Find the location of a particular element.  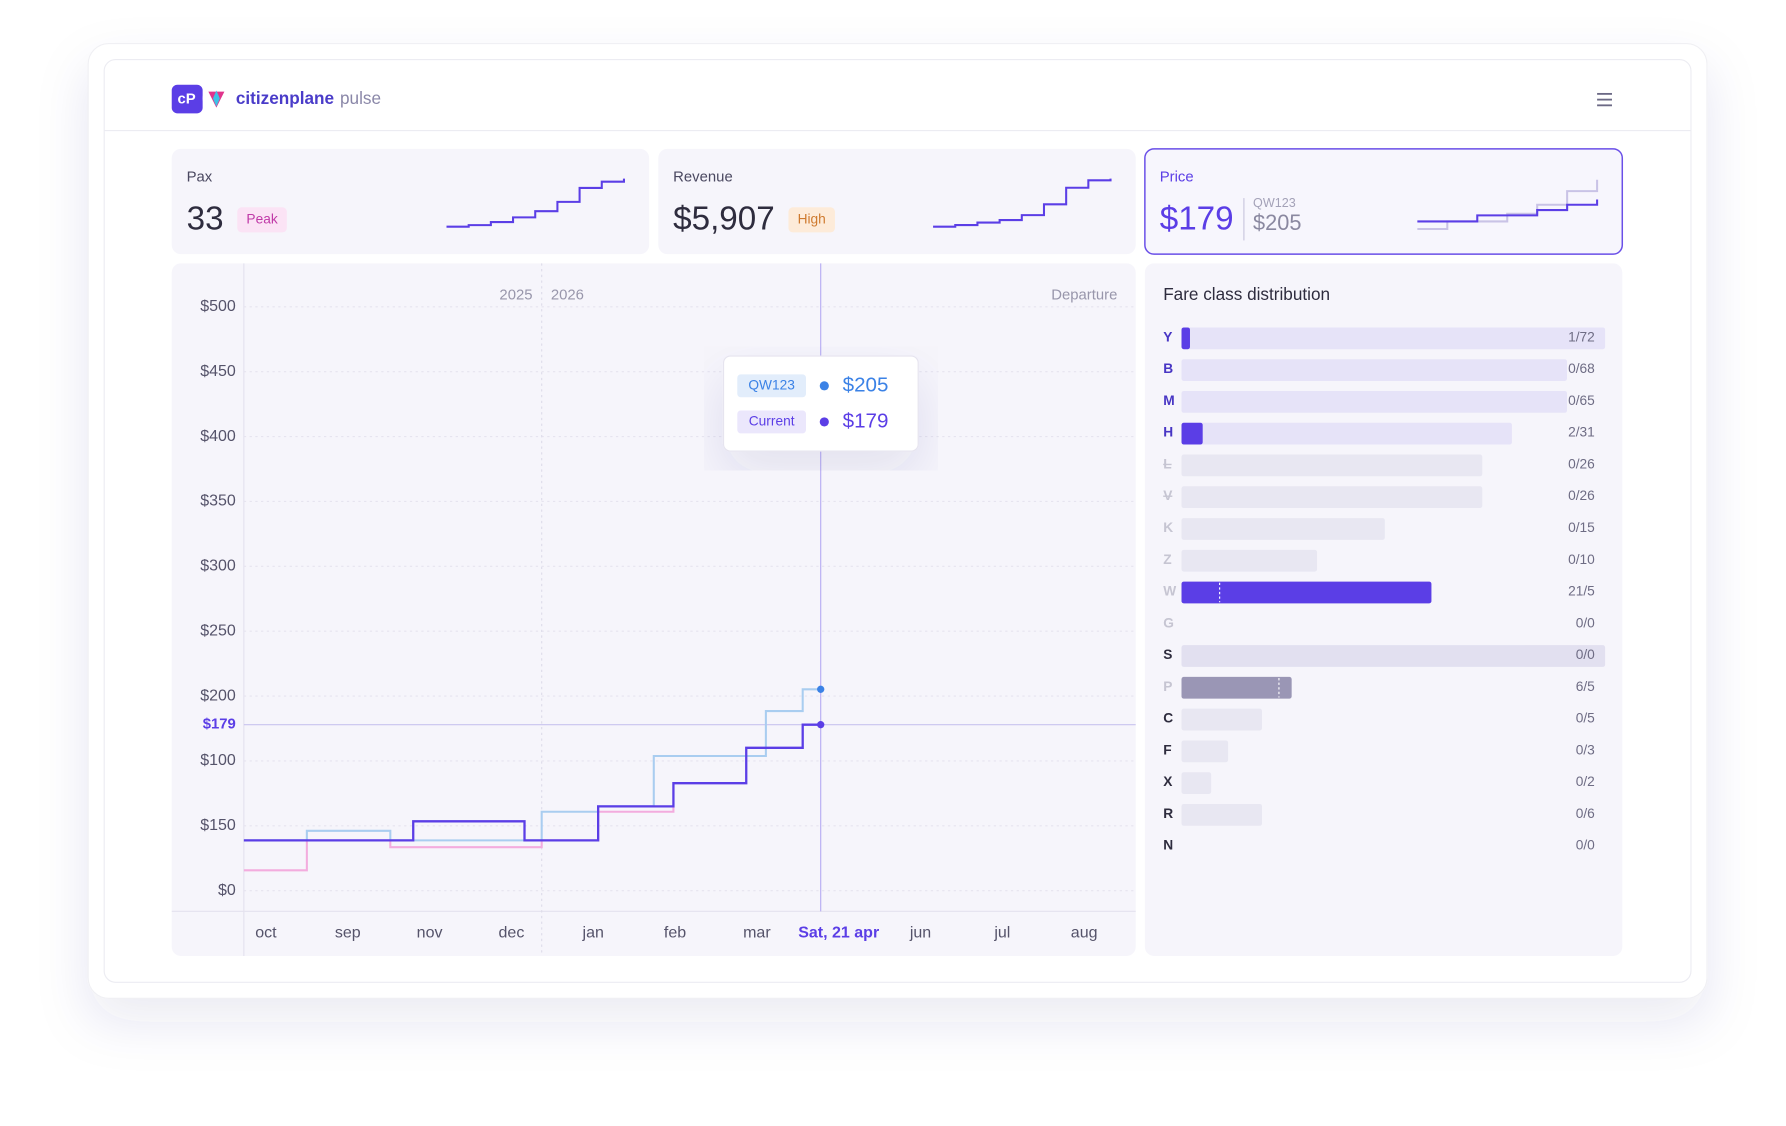

fare-title: Fare class distribution is located at coordinates (1246, 294).